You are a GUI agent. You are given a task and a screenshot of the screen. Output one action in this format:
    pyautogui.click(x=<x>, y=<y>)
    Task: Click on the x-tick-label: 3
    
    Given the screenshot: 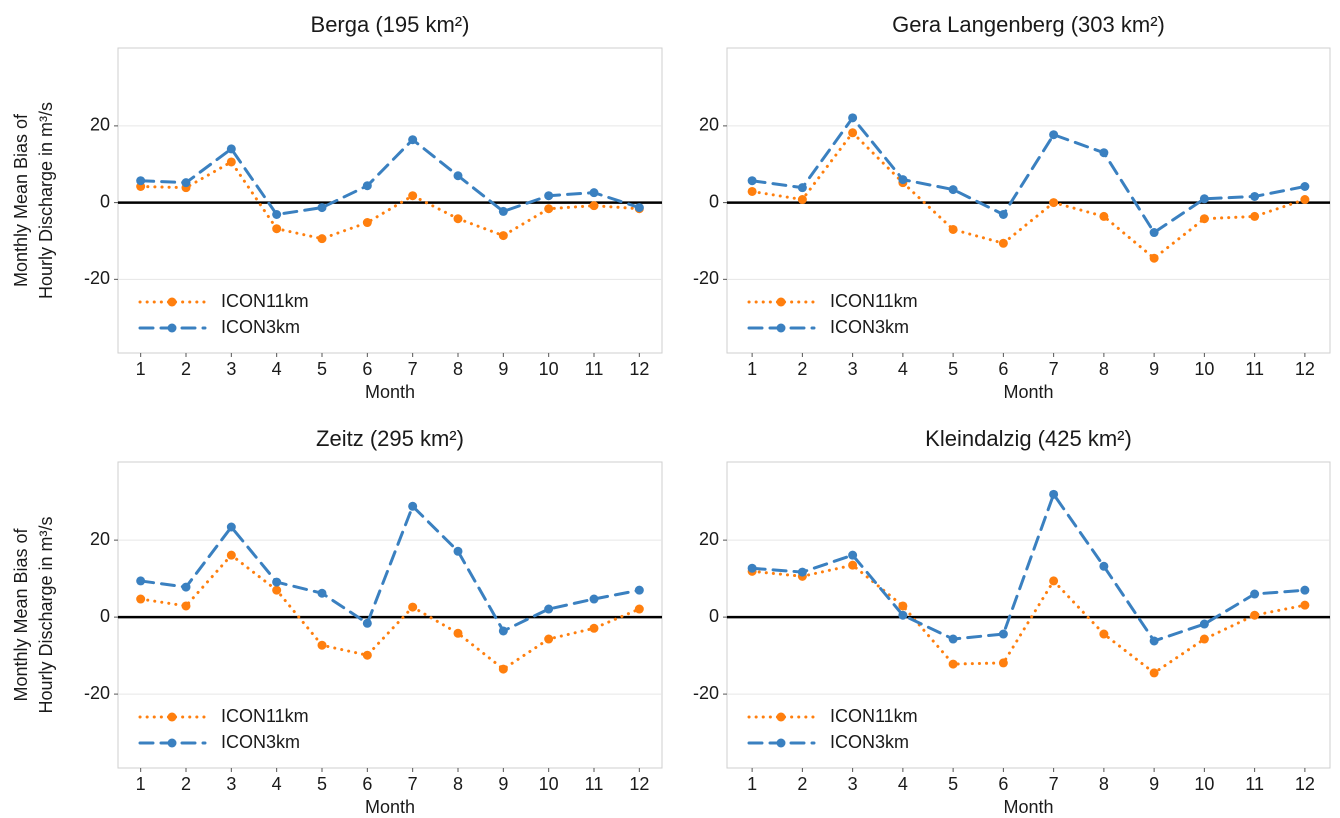 What is the action you would take?
    pyautogui.click(x=231, y=784)
    